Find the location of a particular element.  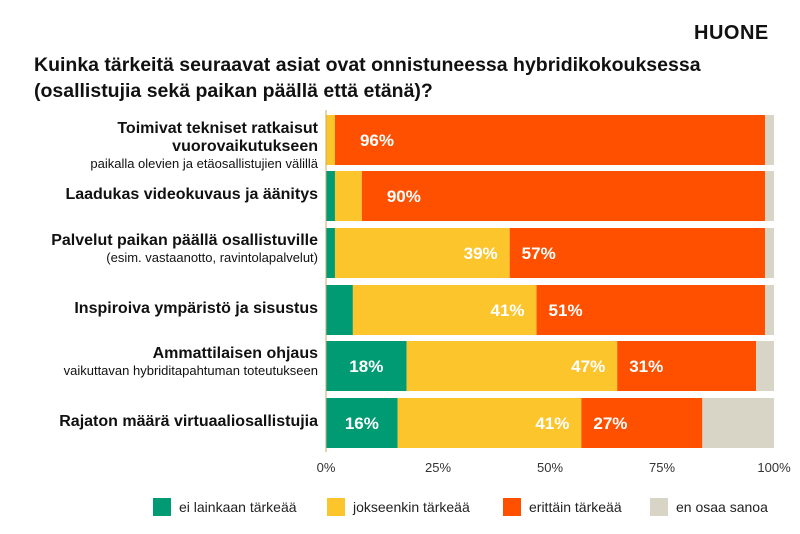

data-label: 57% is located at coordinates (539, 253).